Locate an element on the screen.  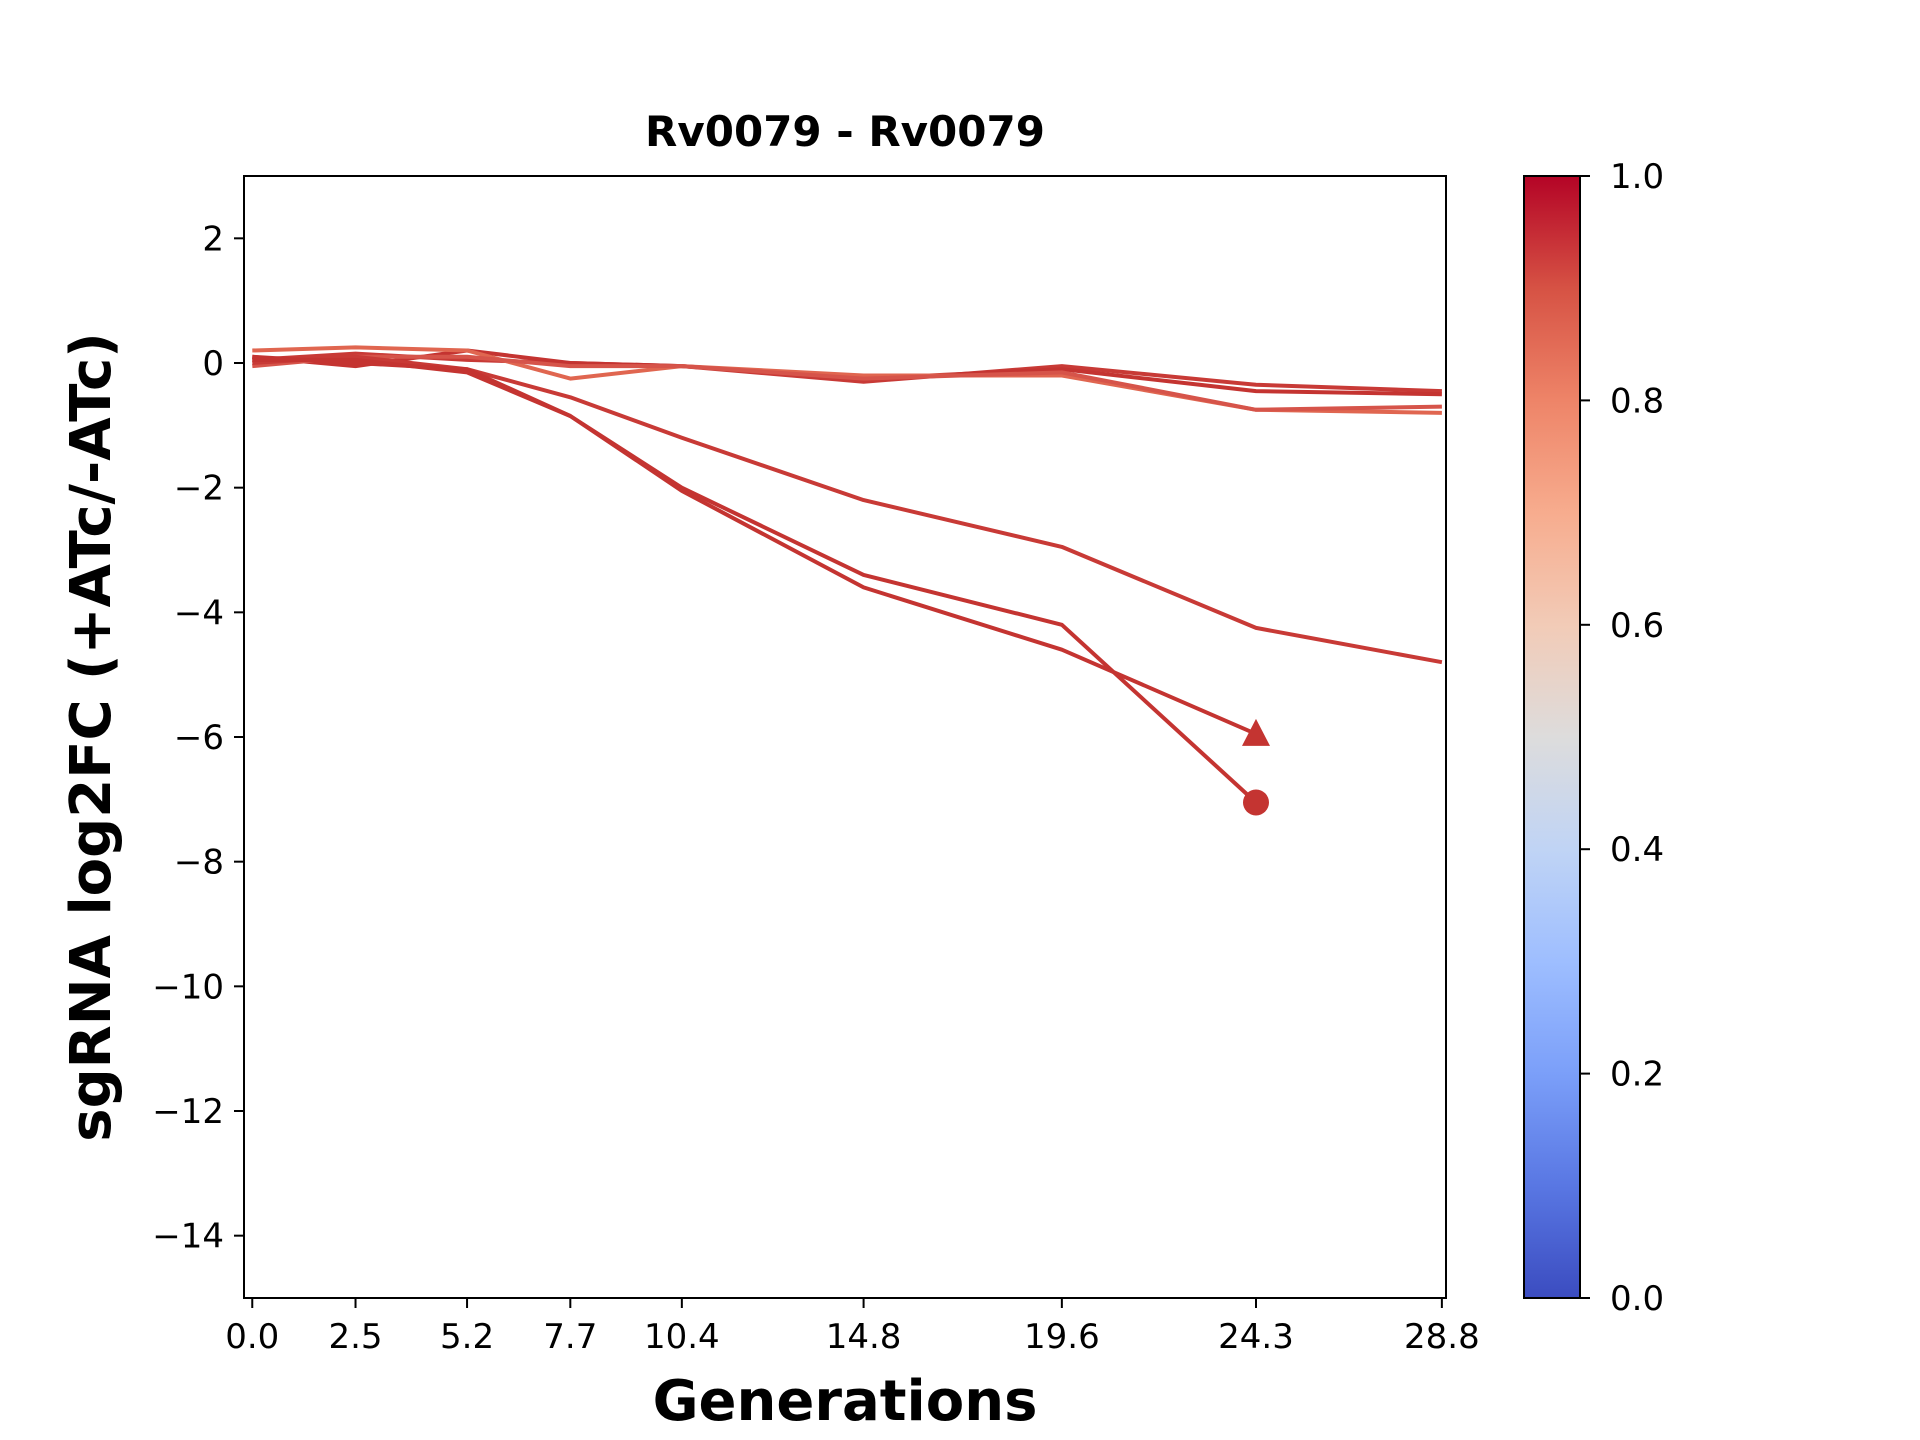
x-tick-label: 19.6 is located at coordinates (1062, 1337).